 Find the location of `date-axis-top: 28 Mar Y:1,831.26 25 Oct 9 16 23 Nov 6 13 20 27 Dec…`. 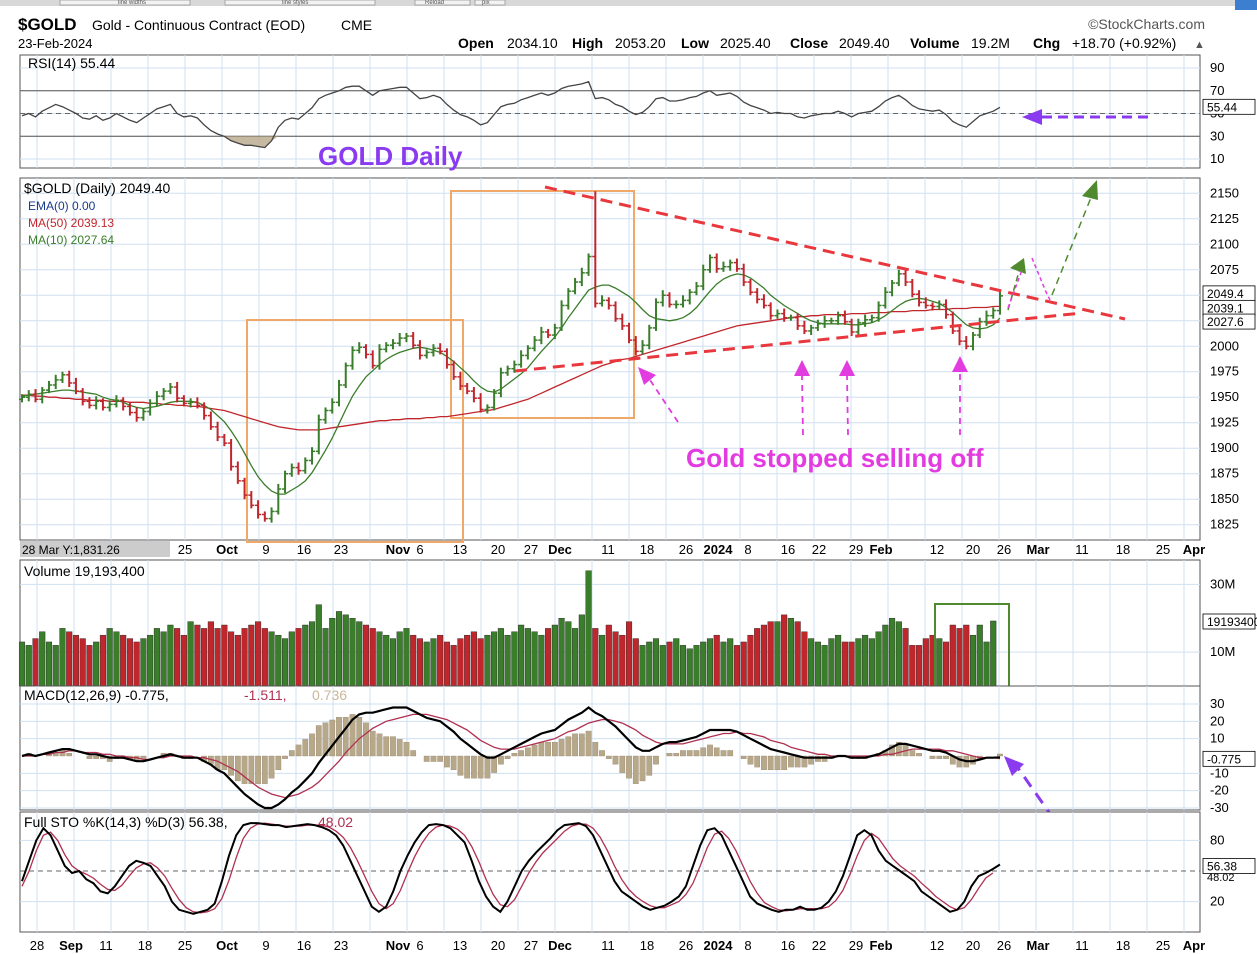

date-axis-top: 28 Mar Y:1,831.26 25 Oct 9 16 23 Nov 6 13 20 27 Dec… is located at coordinates (612, 549).